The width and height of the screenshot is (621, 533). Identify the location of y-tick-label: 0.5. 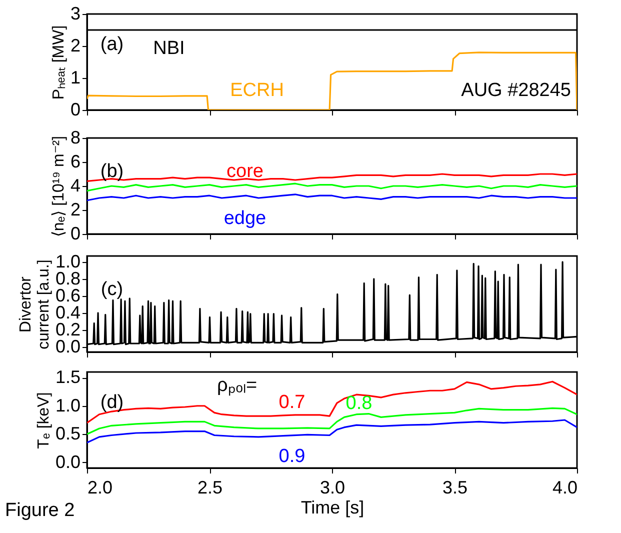
(67, 434).